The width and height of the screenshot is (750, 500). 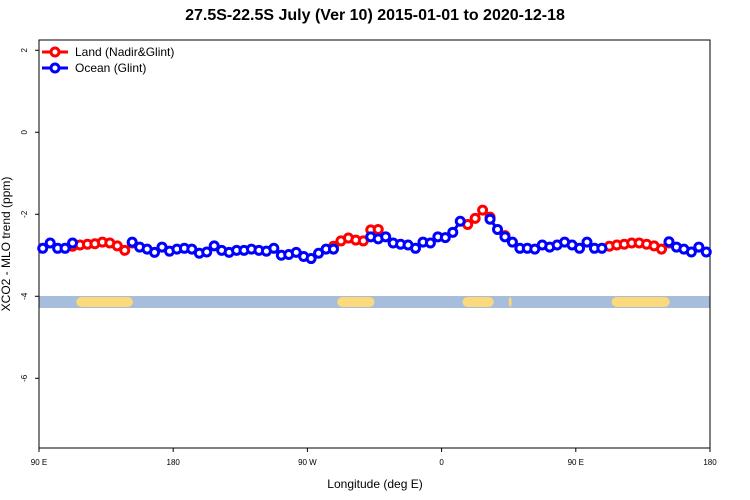 What do you see at coordinates (24, 296) in the screenshot?
I see `y-tick-label: -4` at bounding box center [24, 296].